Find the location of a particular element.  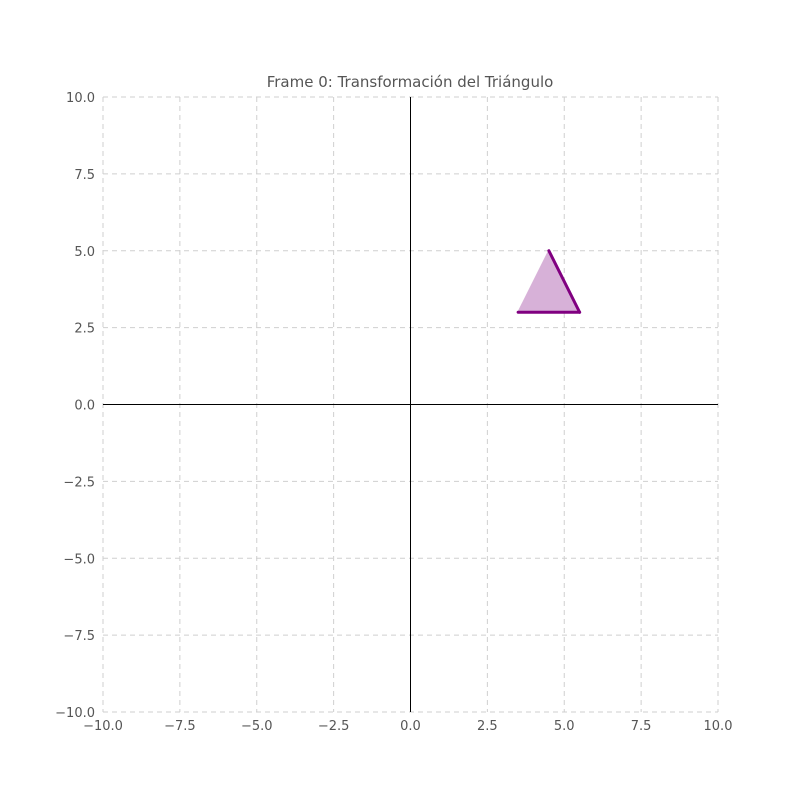

y-tick-label: 2.5 is located at coordinates (84, 329).